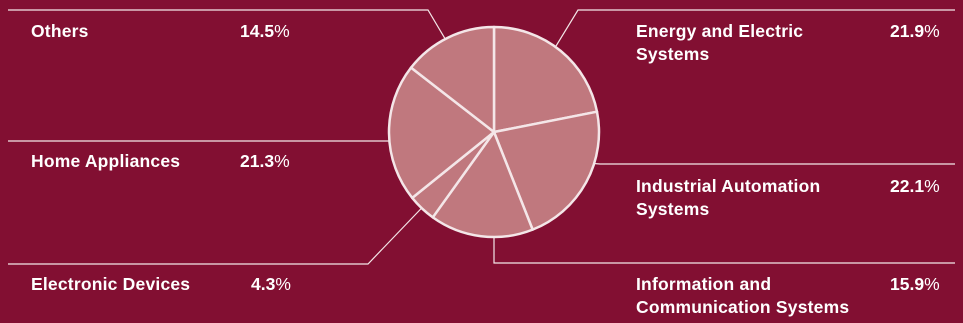 Image resolution: width=963 pixels, height=323 pixels. Describe the element at coordinates (719, 43) in the screenshot. I see `label-energy-electric-systems: Energy and Electric Systems` at that location.